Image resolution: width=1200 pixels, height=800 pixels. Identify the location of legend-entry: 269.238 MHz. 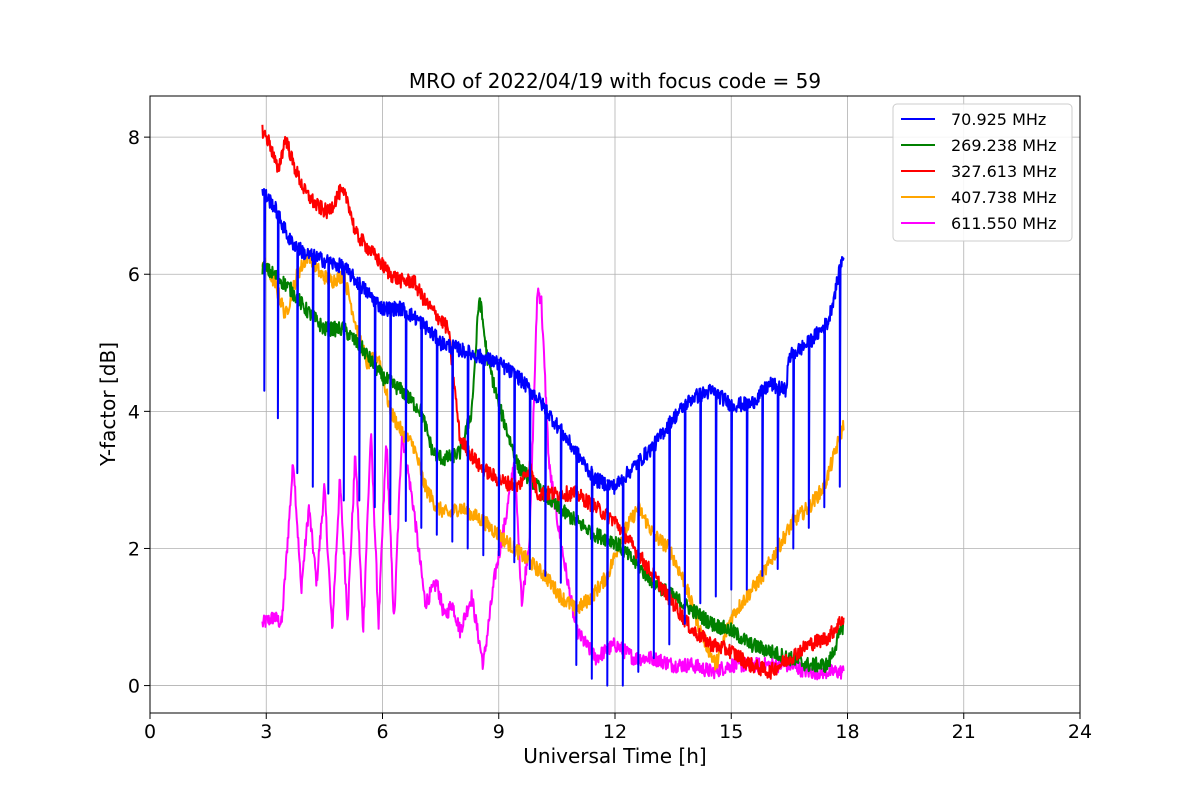
(1003, 145).